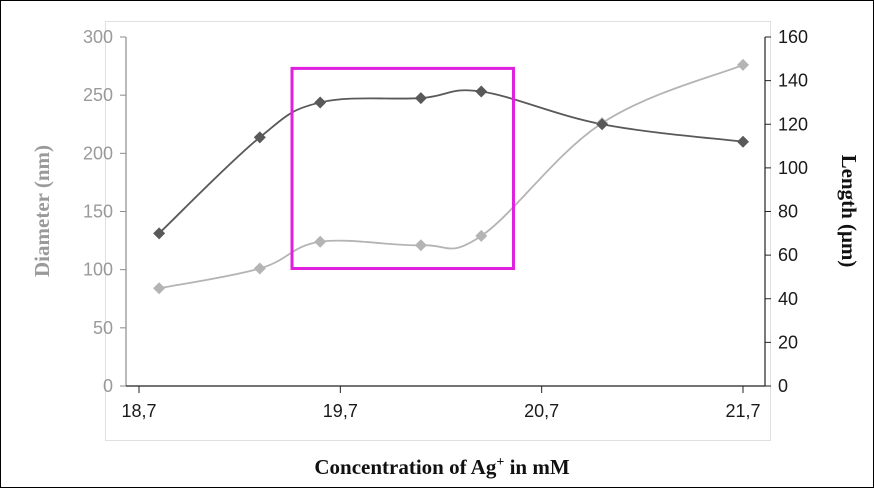 The height and width of the screenshot is (489, 874). What do you see at coordinates (103, 328) in the screenshot?
I see `y-left-tick-label: 50` at bounding box center [103, 328].